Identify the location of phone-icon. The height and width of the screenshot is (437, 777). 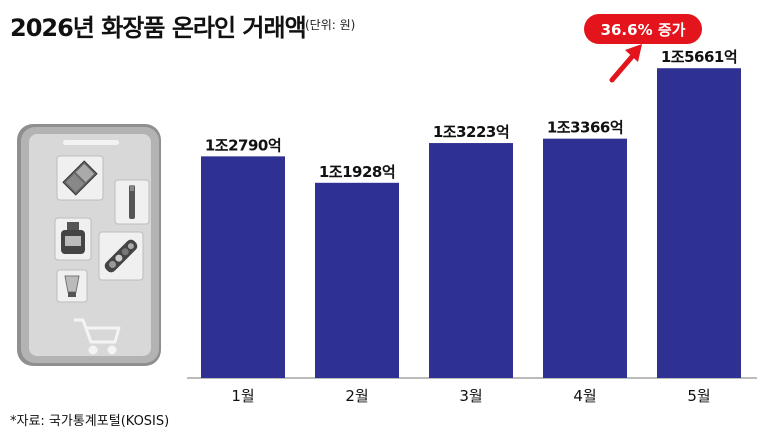
(89, 245).